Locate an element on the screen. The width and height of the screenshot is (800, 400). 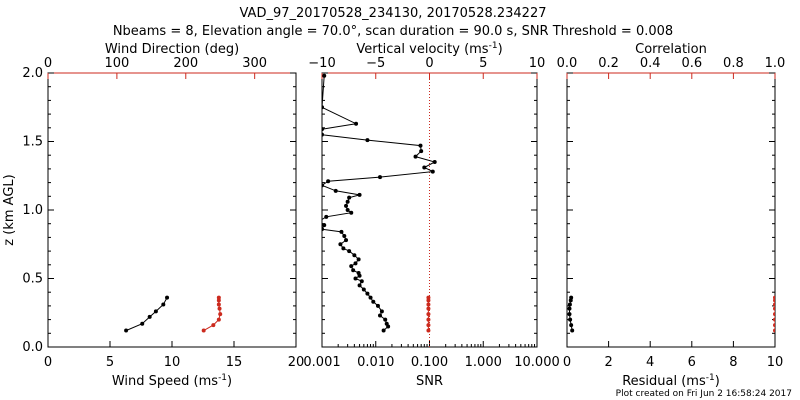
x2-tick-label: 300 is located at coordinates (254, 63).